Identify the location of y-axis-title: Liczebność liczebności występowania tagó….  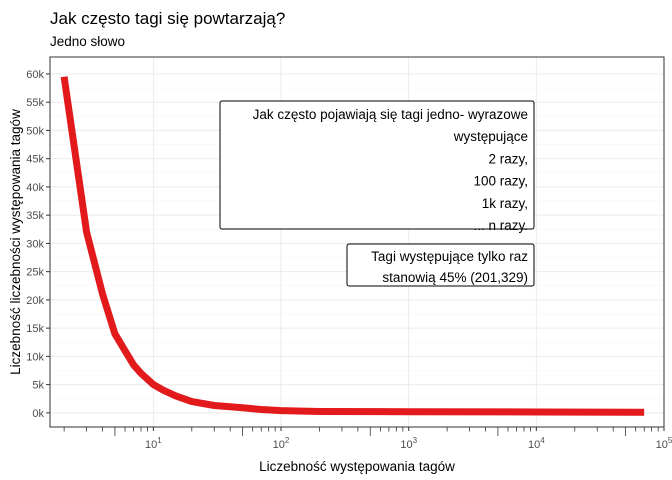
(15, 242).